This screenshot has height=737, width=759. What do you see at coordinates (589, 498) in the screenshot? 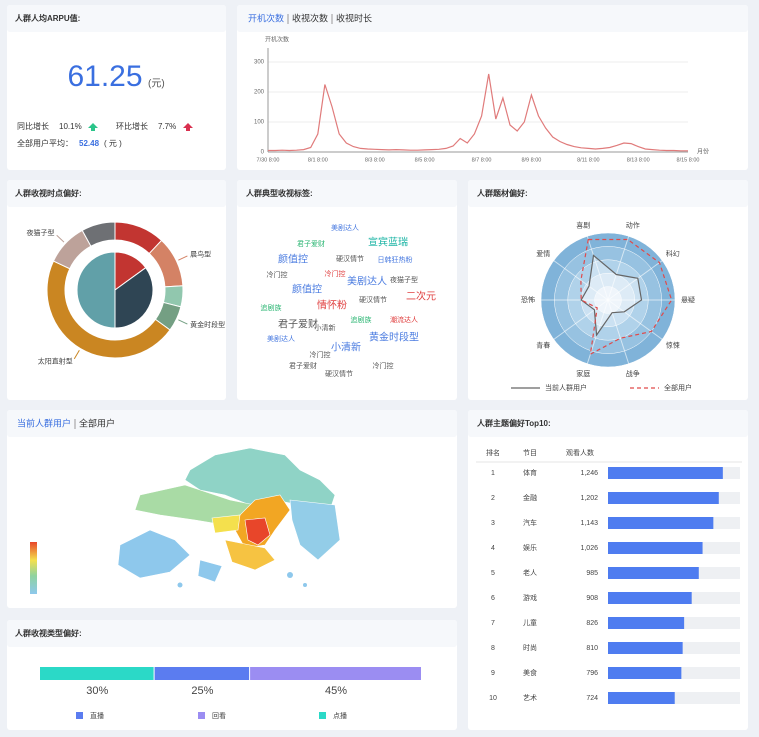
I see `viewer-count: 1,202` at bounding box center [589, 498].